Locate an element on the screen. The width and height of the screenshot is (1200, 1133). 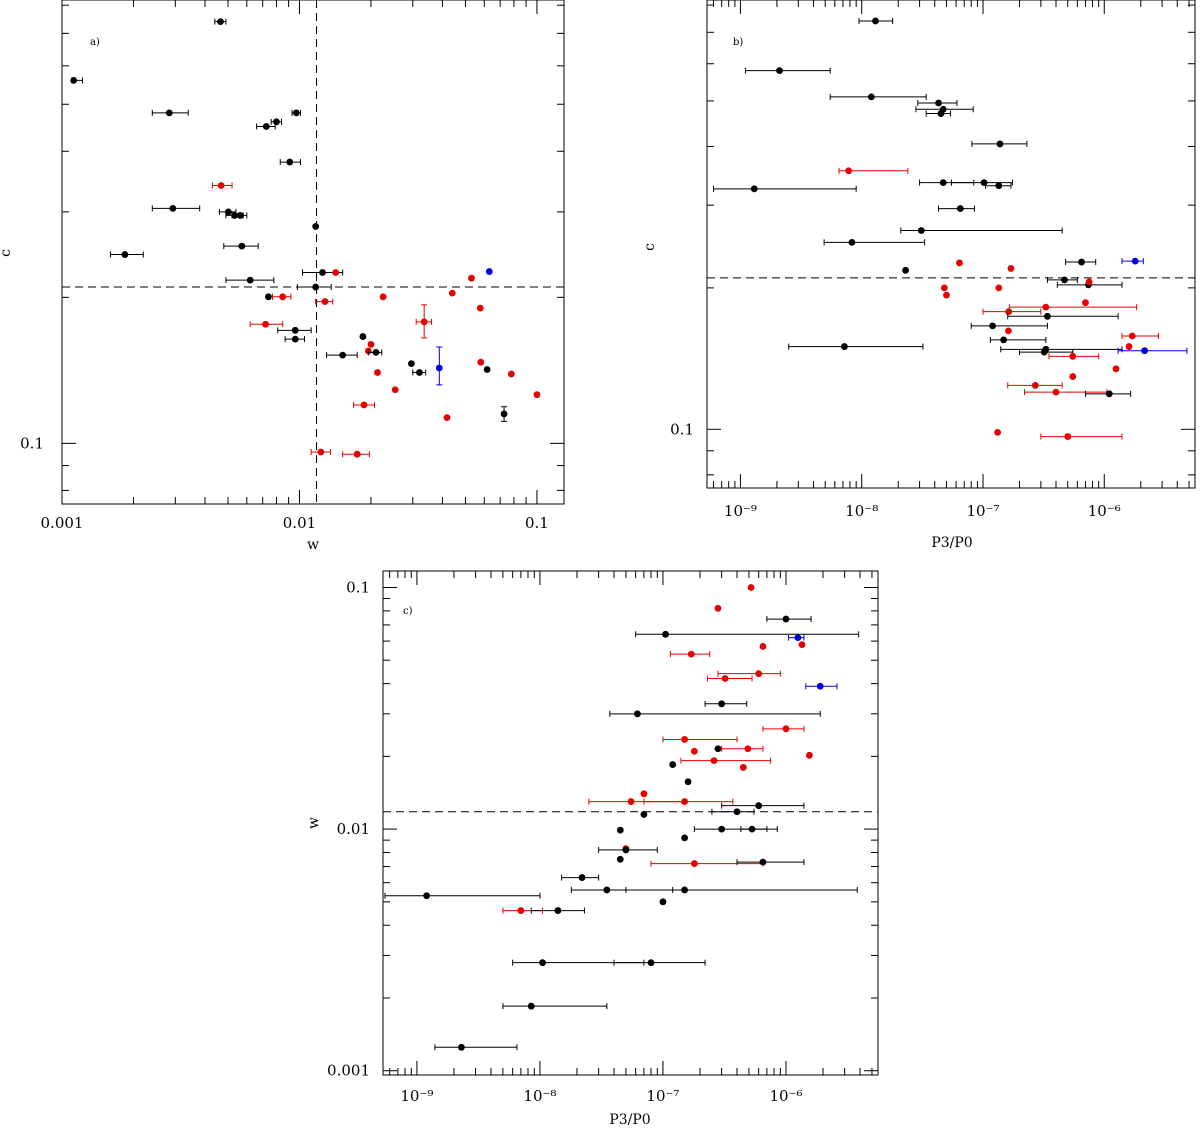
panel-c-point-41-marker is located at coordinates (663, 902).